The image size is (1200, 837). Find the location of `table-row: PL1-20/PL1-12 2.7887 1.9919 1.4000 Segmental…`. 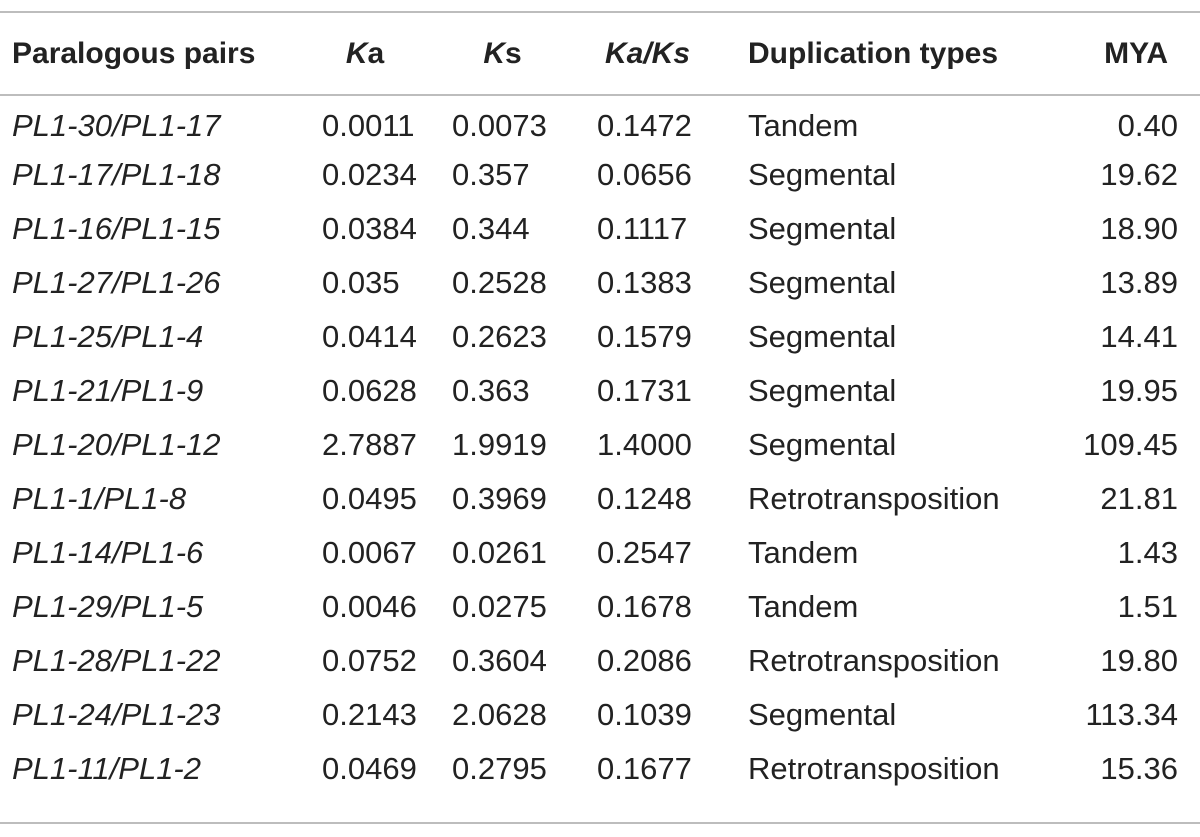

table-row: PL1-20/PL1-12 2.7887 1.9919 1.4000 Segmental… is located at coordinates (600, 445).